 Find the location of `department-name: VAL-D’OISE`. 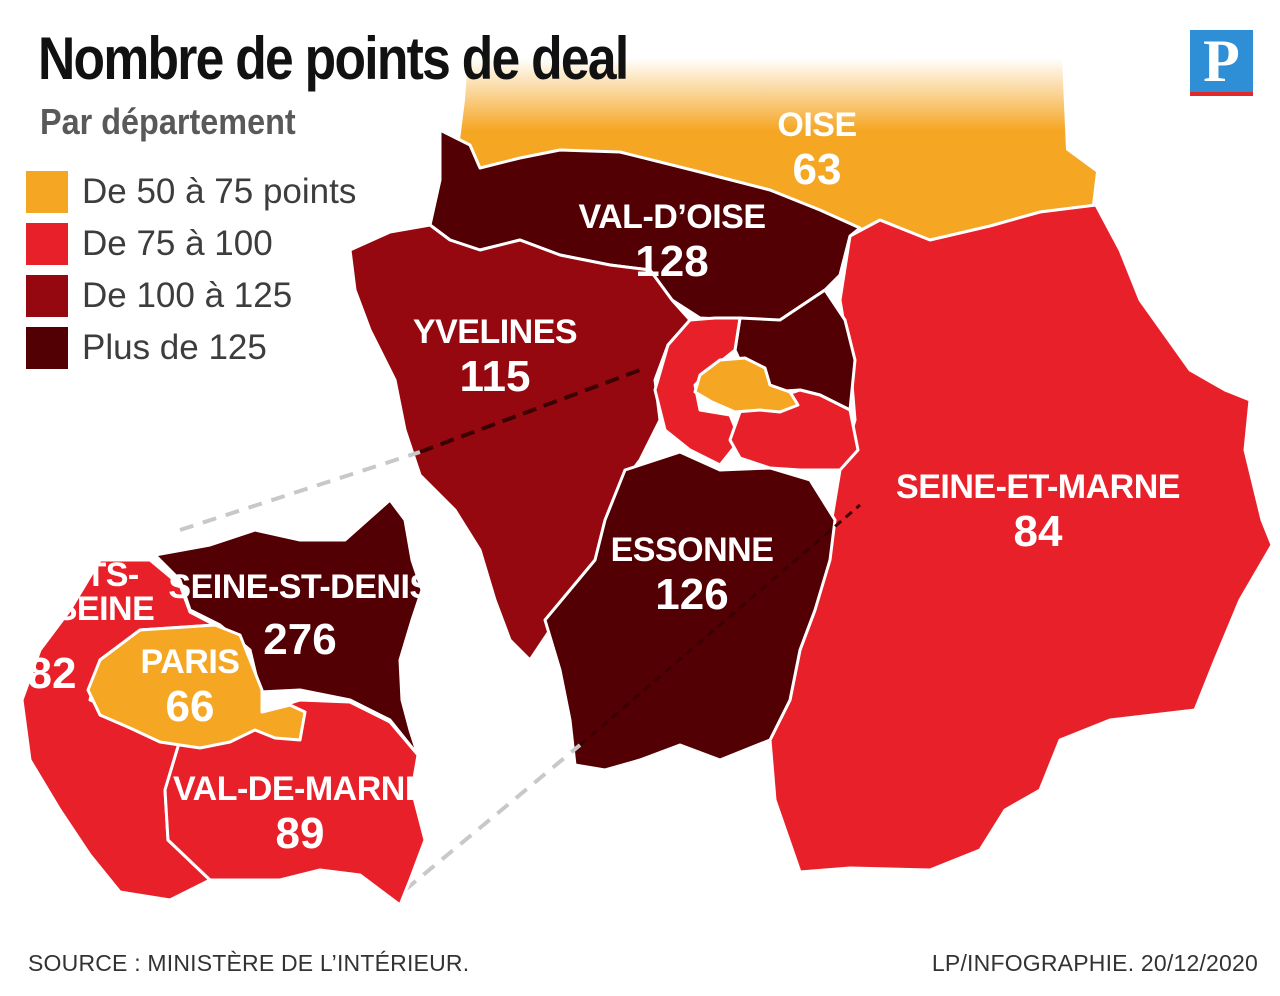

department-name: VAL-D’OISE is located at coordinates (672, 217).